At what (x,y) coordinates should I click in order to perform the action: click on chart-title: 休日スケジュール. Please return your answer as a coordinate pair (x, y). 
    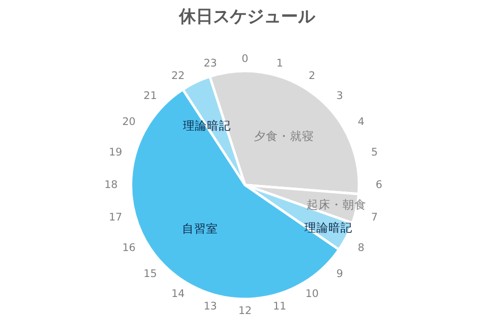
    Looking at the image, I should click on (247, 17).